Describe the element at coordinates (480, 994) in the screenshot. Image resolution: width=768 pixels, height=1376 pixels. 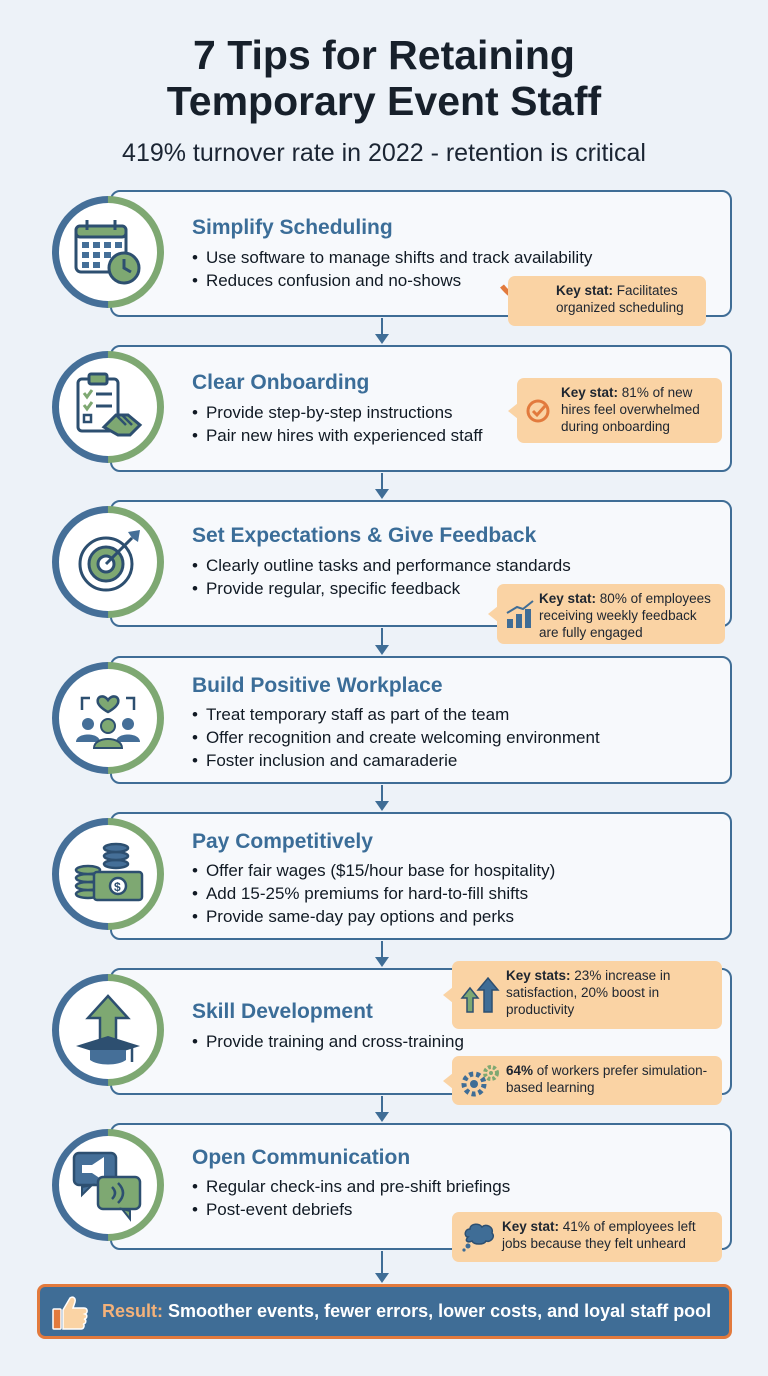
I see `up-arrows-icon` at that location.